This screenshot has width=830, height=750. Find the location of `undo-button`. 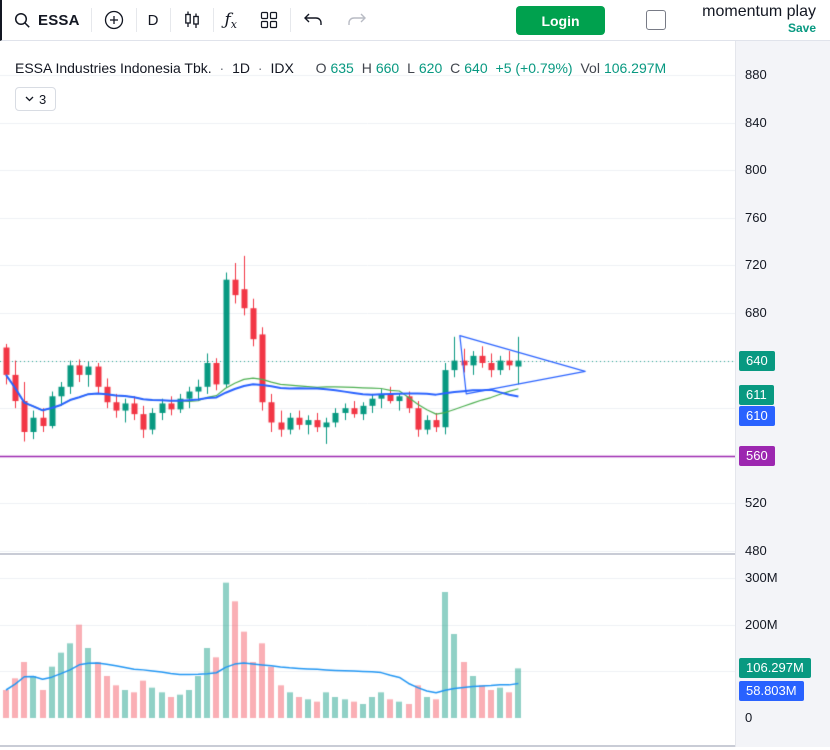

undo-button is located at coordinates (313, 20).